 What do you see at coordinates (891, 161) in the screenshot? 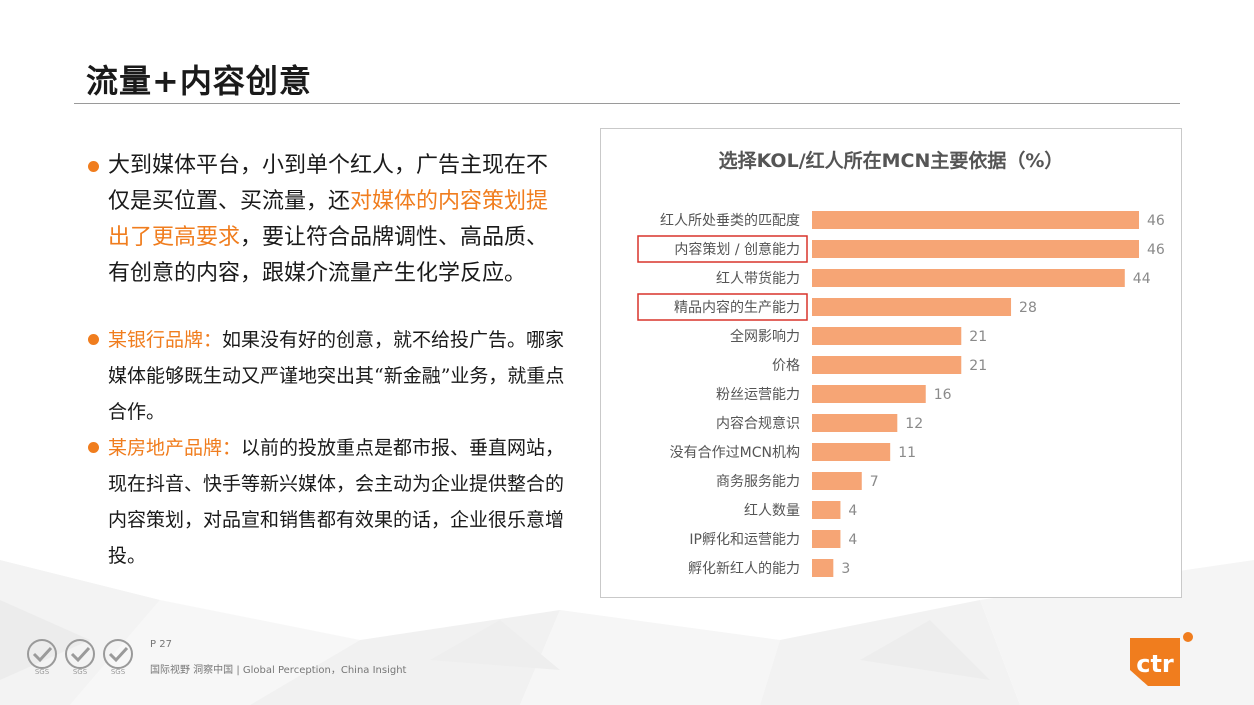
I see `chart-title: 选择KOL/红人所在MCN主要依据（%）` at bounding box center [891, 161].